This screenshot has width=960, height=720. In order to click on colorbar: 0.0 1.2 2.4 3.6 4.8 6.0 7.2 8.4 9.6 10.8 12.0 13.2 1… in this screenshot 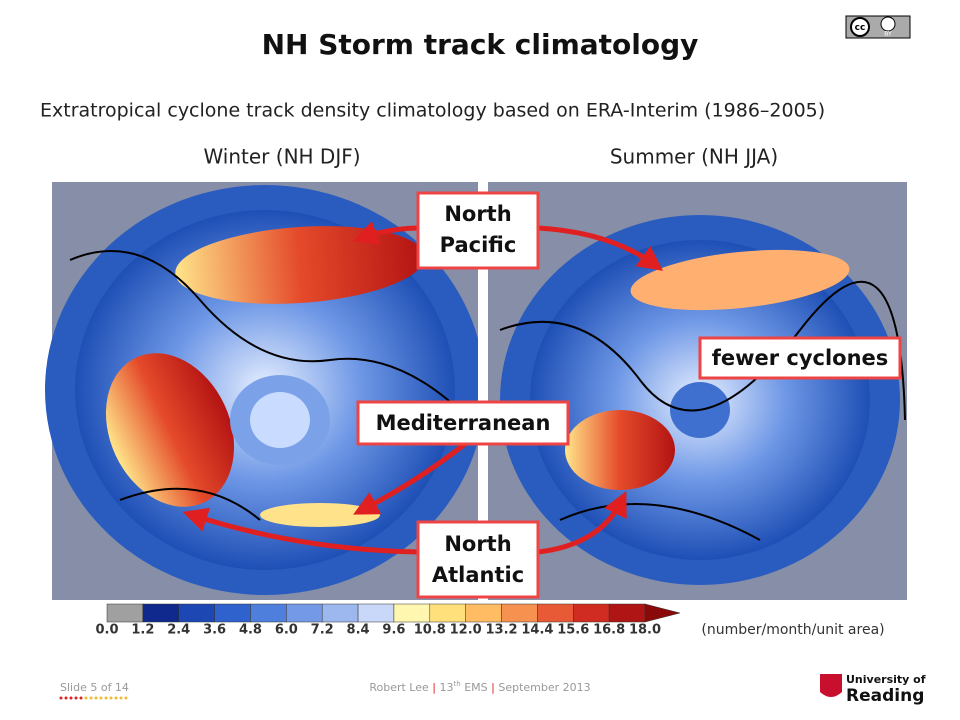, I will do `click(388, 620)`.